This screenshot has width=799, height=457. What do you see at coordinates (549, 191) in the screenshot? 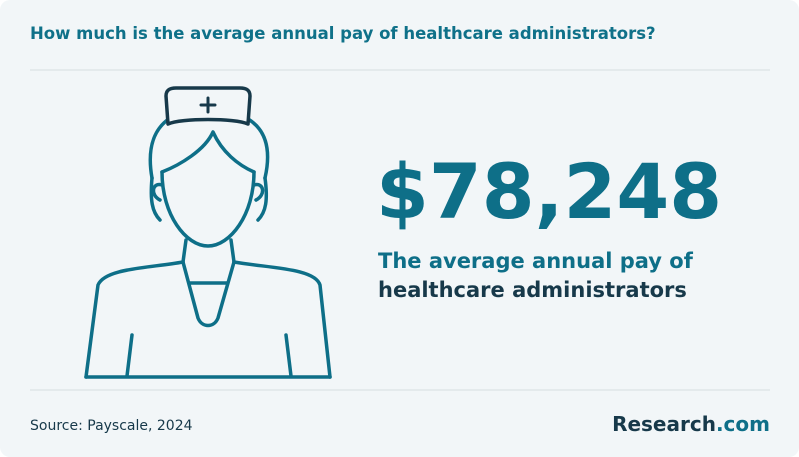
I see `stat-value: $78,248` at bounding box center [549, 191].